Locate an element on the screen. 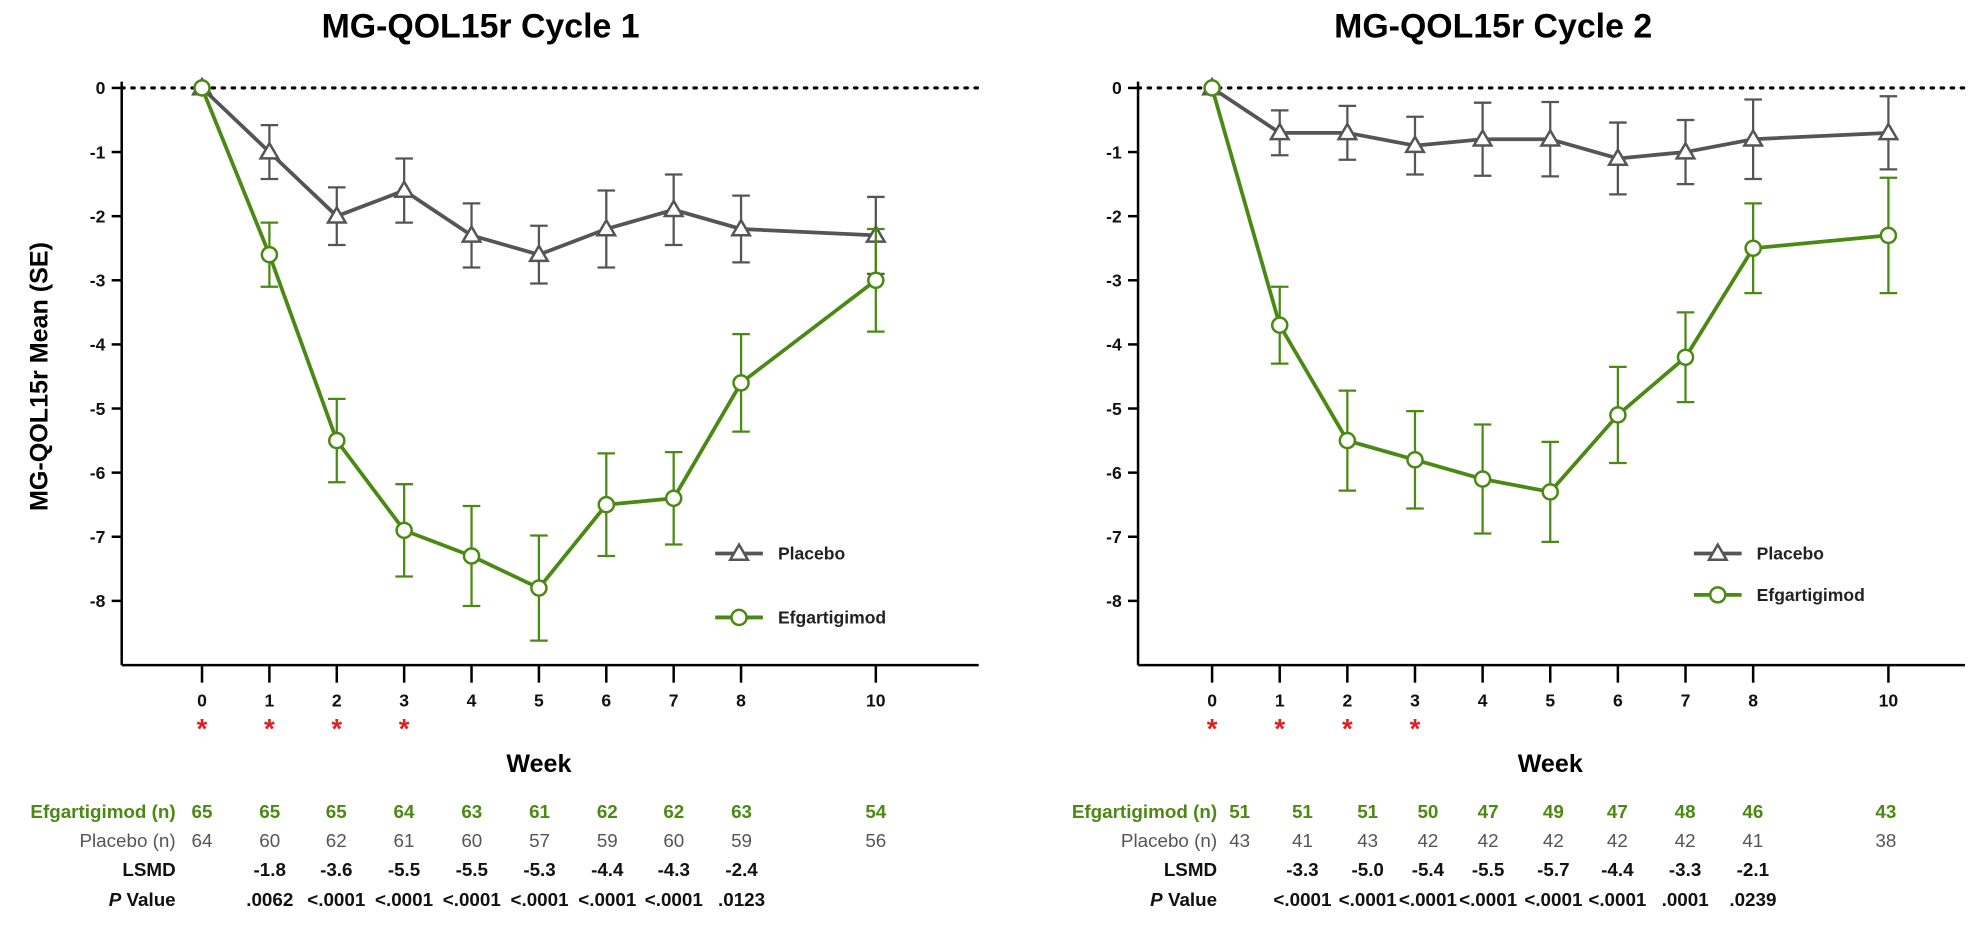  table-row: LSMD -1.8 -3.6 -5.5 -5.5 -5.3 -4.4 -4.3 -2.4 is located at coordinates (440, 869).